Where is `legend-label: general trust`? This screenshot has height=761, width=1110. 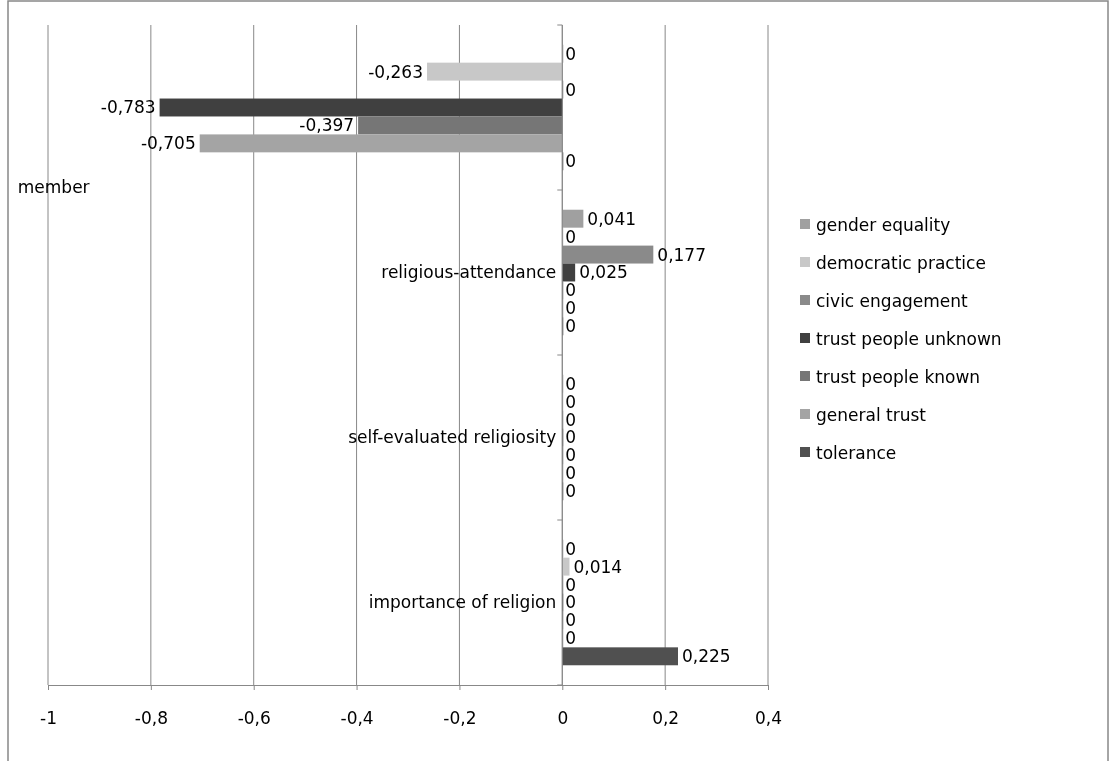
legend-label: general trust is located at coordinates (871, 414).